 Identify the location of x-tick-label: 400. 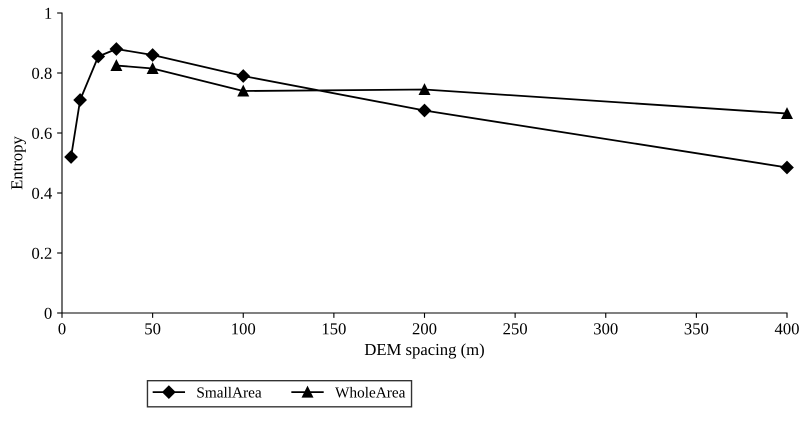
(786, 328).